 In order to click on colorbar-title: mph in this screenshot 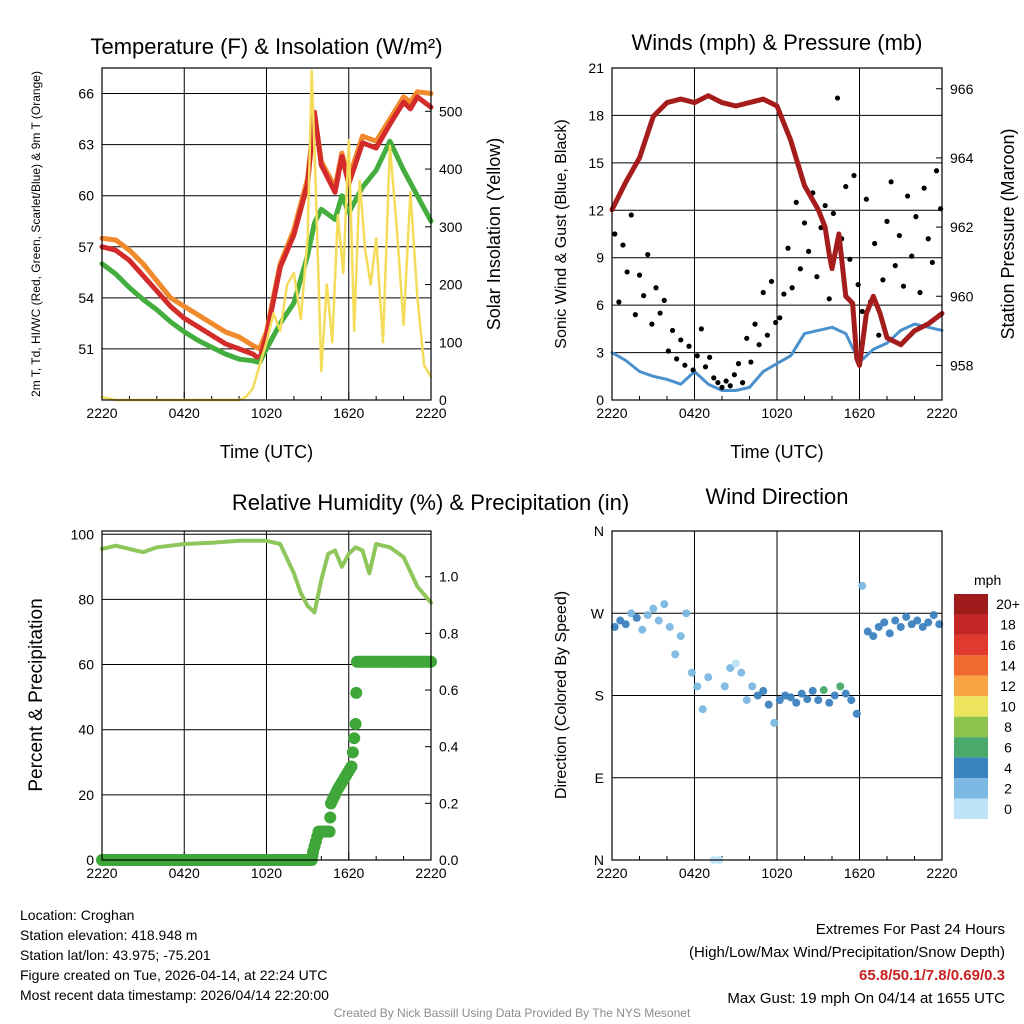, I will do `click(987, 580)`.